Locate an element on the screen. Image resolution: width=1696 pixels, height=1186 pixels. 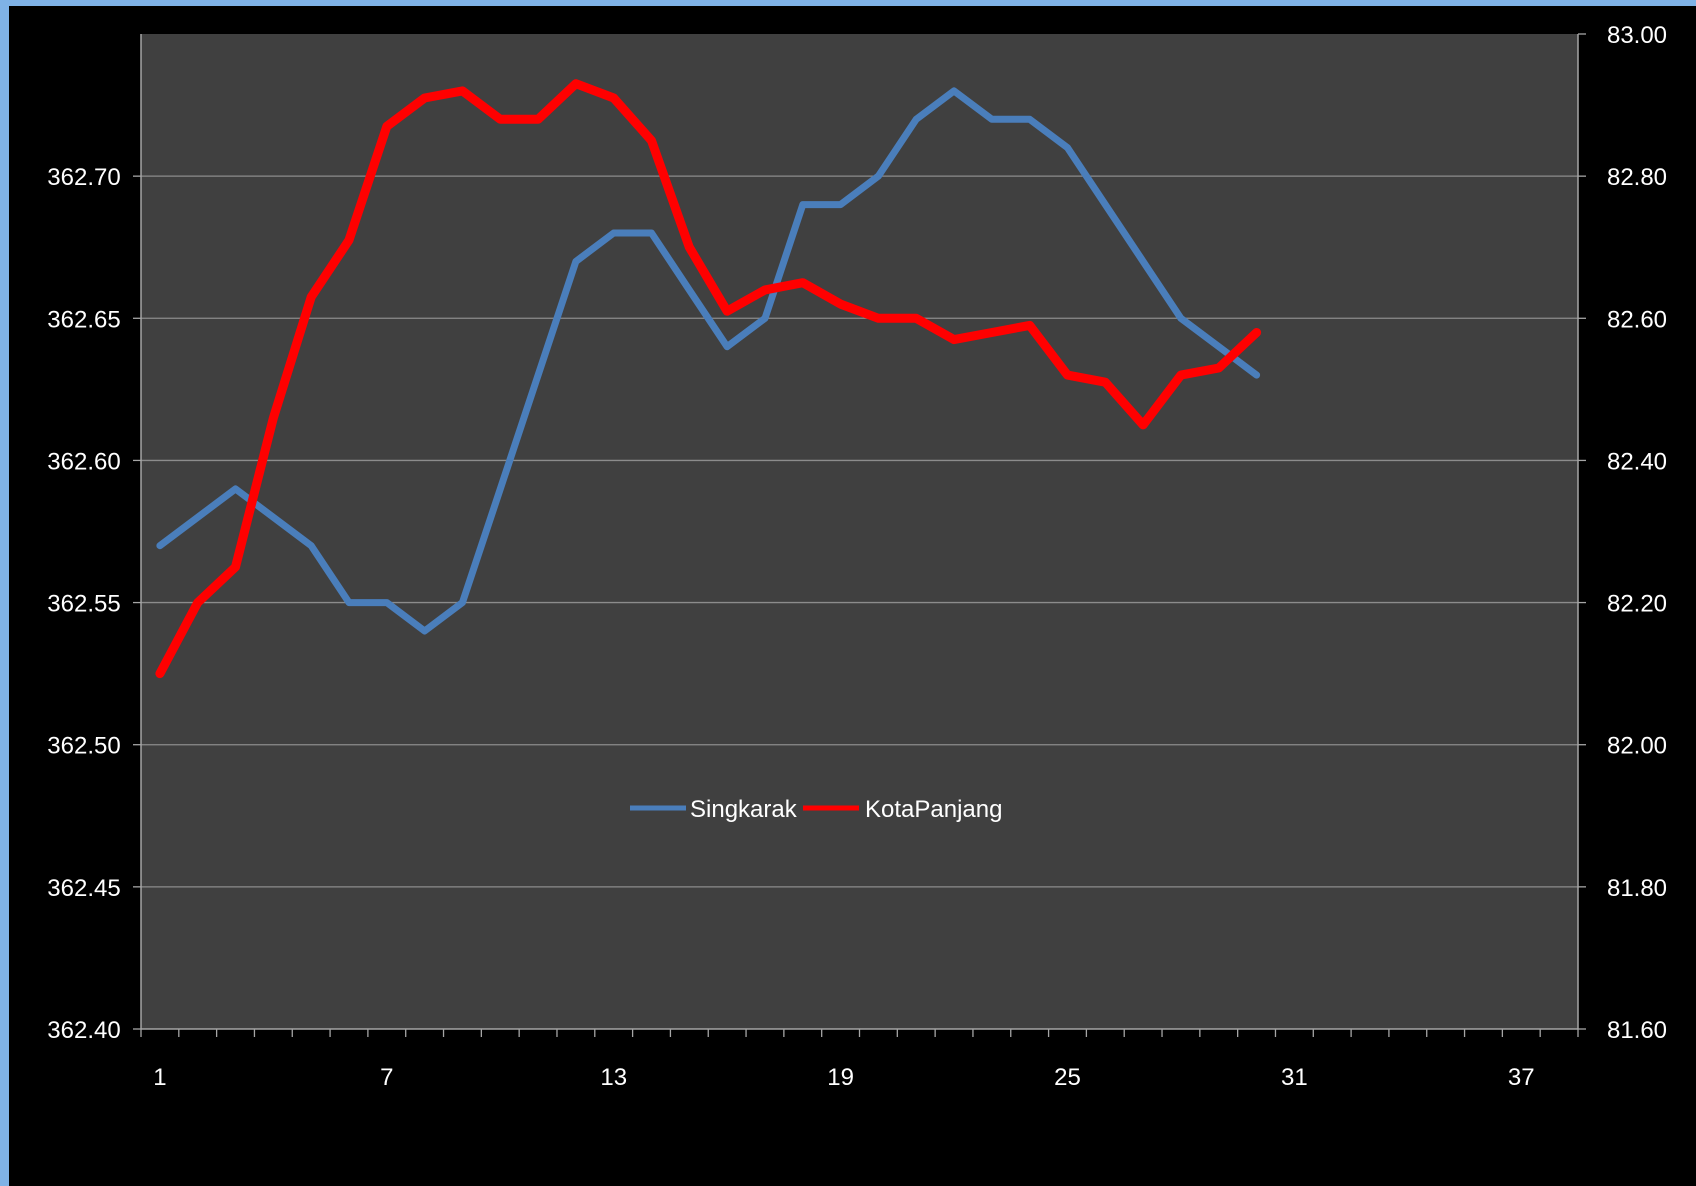
x-tick-label: 37 is located at coordinates (1521, 1077).